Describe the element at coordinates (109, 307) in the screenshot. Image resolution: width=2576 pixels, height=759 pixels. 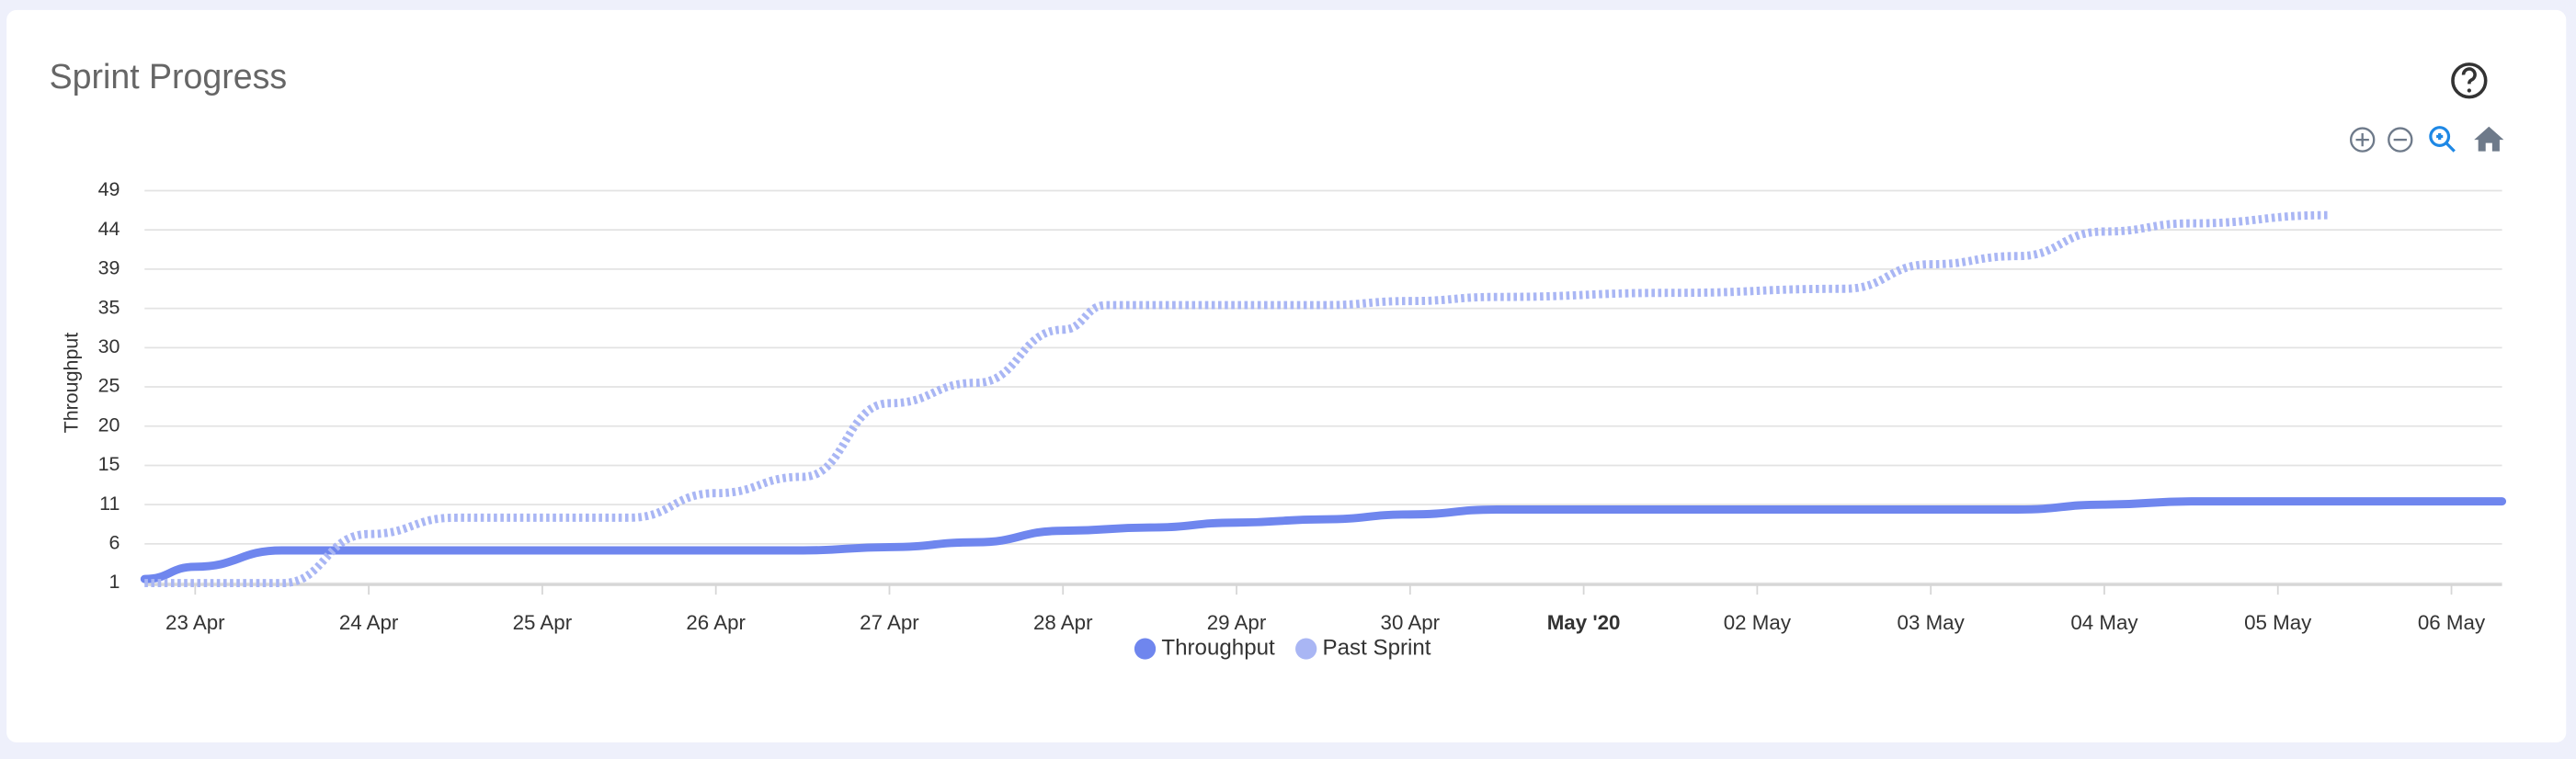
I see `y-tick-label: 35` at that location.